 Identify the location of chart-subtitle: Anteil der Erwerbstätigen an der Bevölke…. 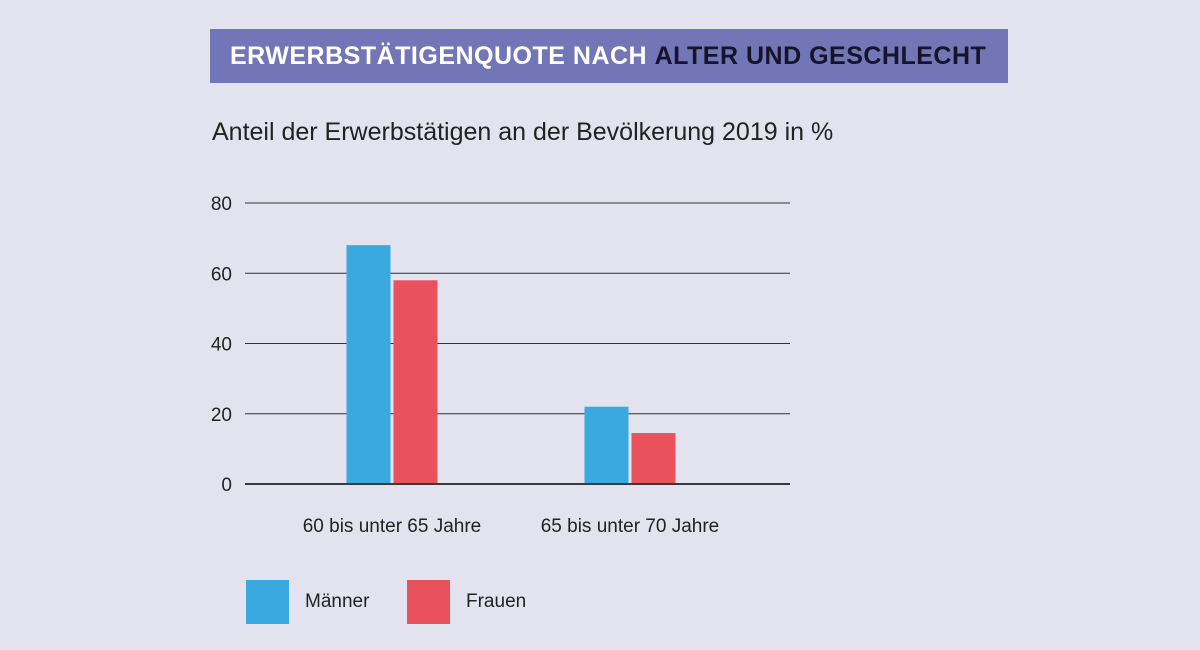
(523, 132).